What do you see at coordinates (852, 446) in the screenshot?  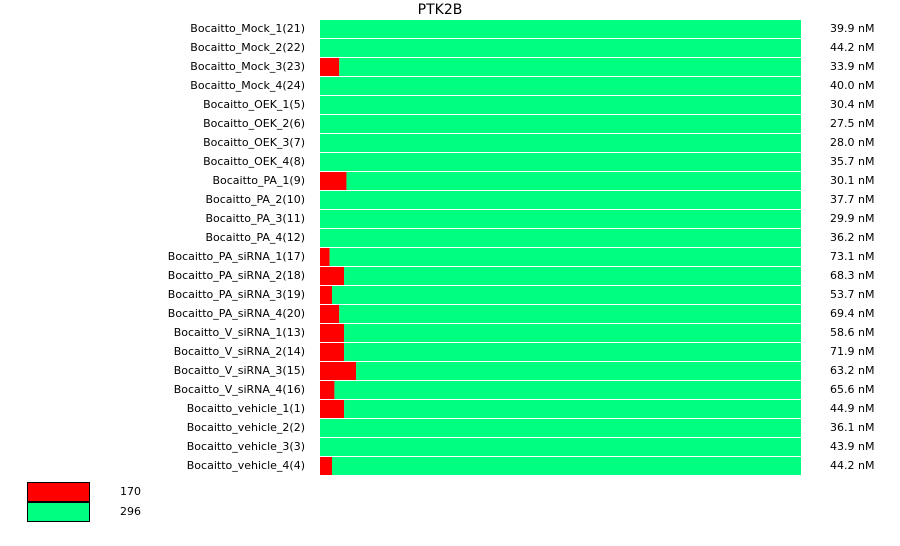 I see `concentration-label: 43.9 nM` at bounding box center [852, 446].